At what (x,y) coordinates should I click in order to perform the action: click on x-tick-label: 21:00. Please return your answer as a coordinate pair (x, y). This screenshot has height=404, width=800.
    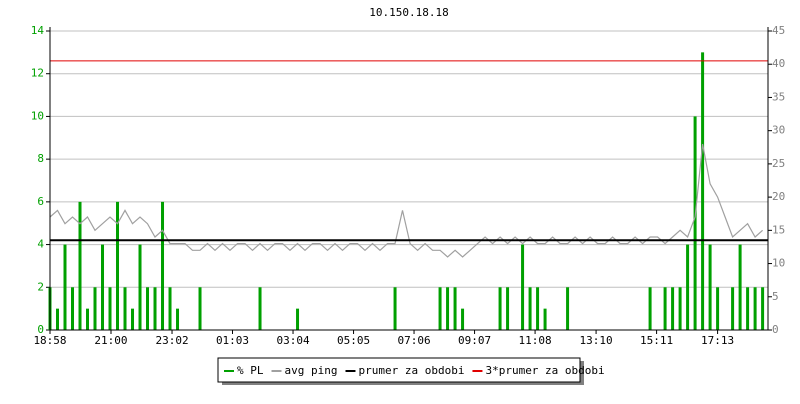
    Looking at the image, I should click on (110, 340).